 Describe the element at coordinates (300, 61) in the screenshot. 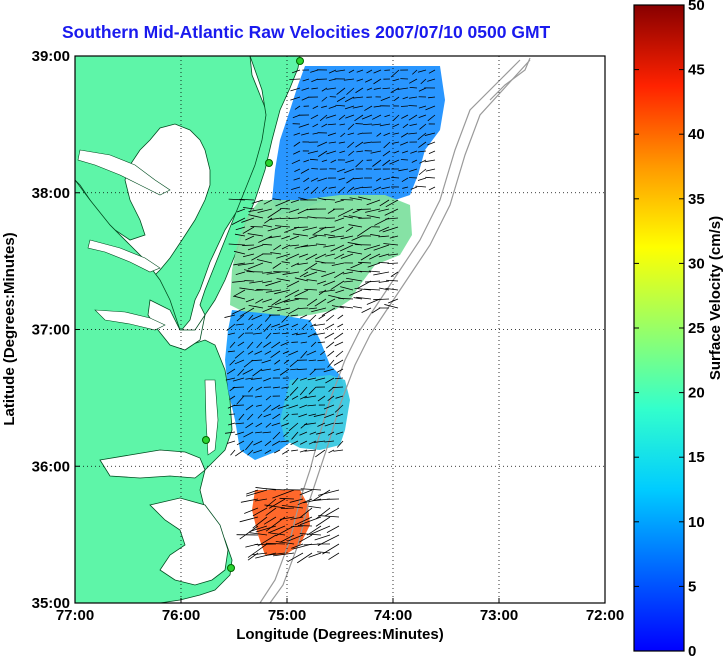

I see `radar-site-marker` at that location.